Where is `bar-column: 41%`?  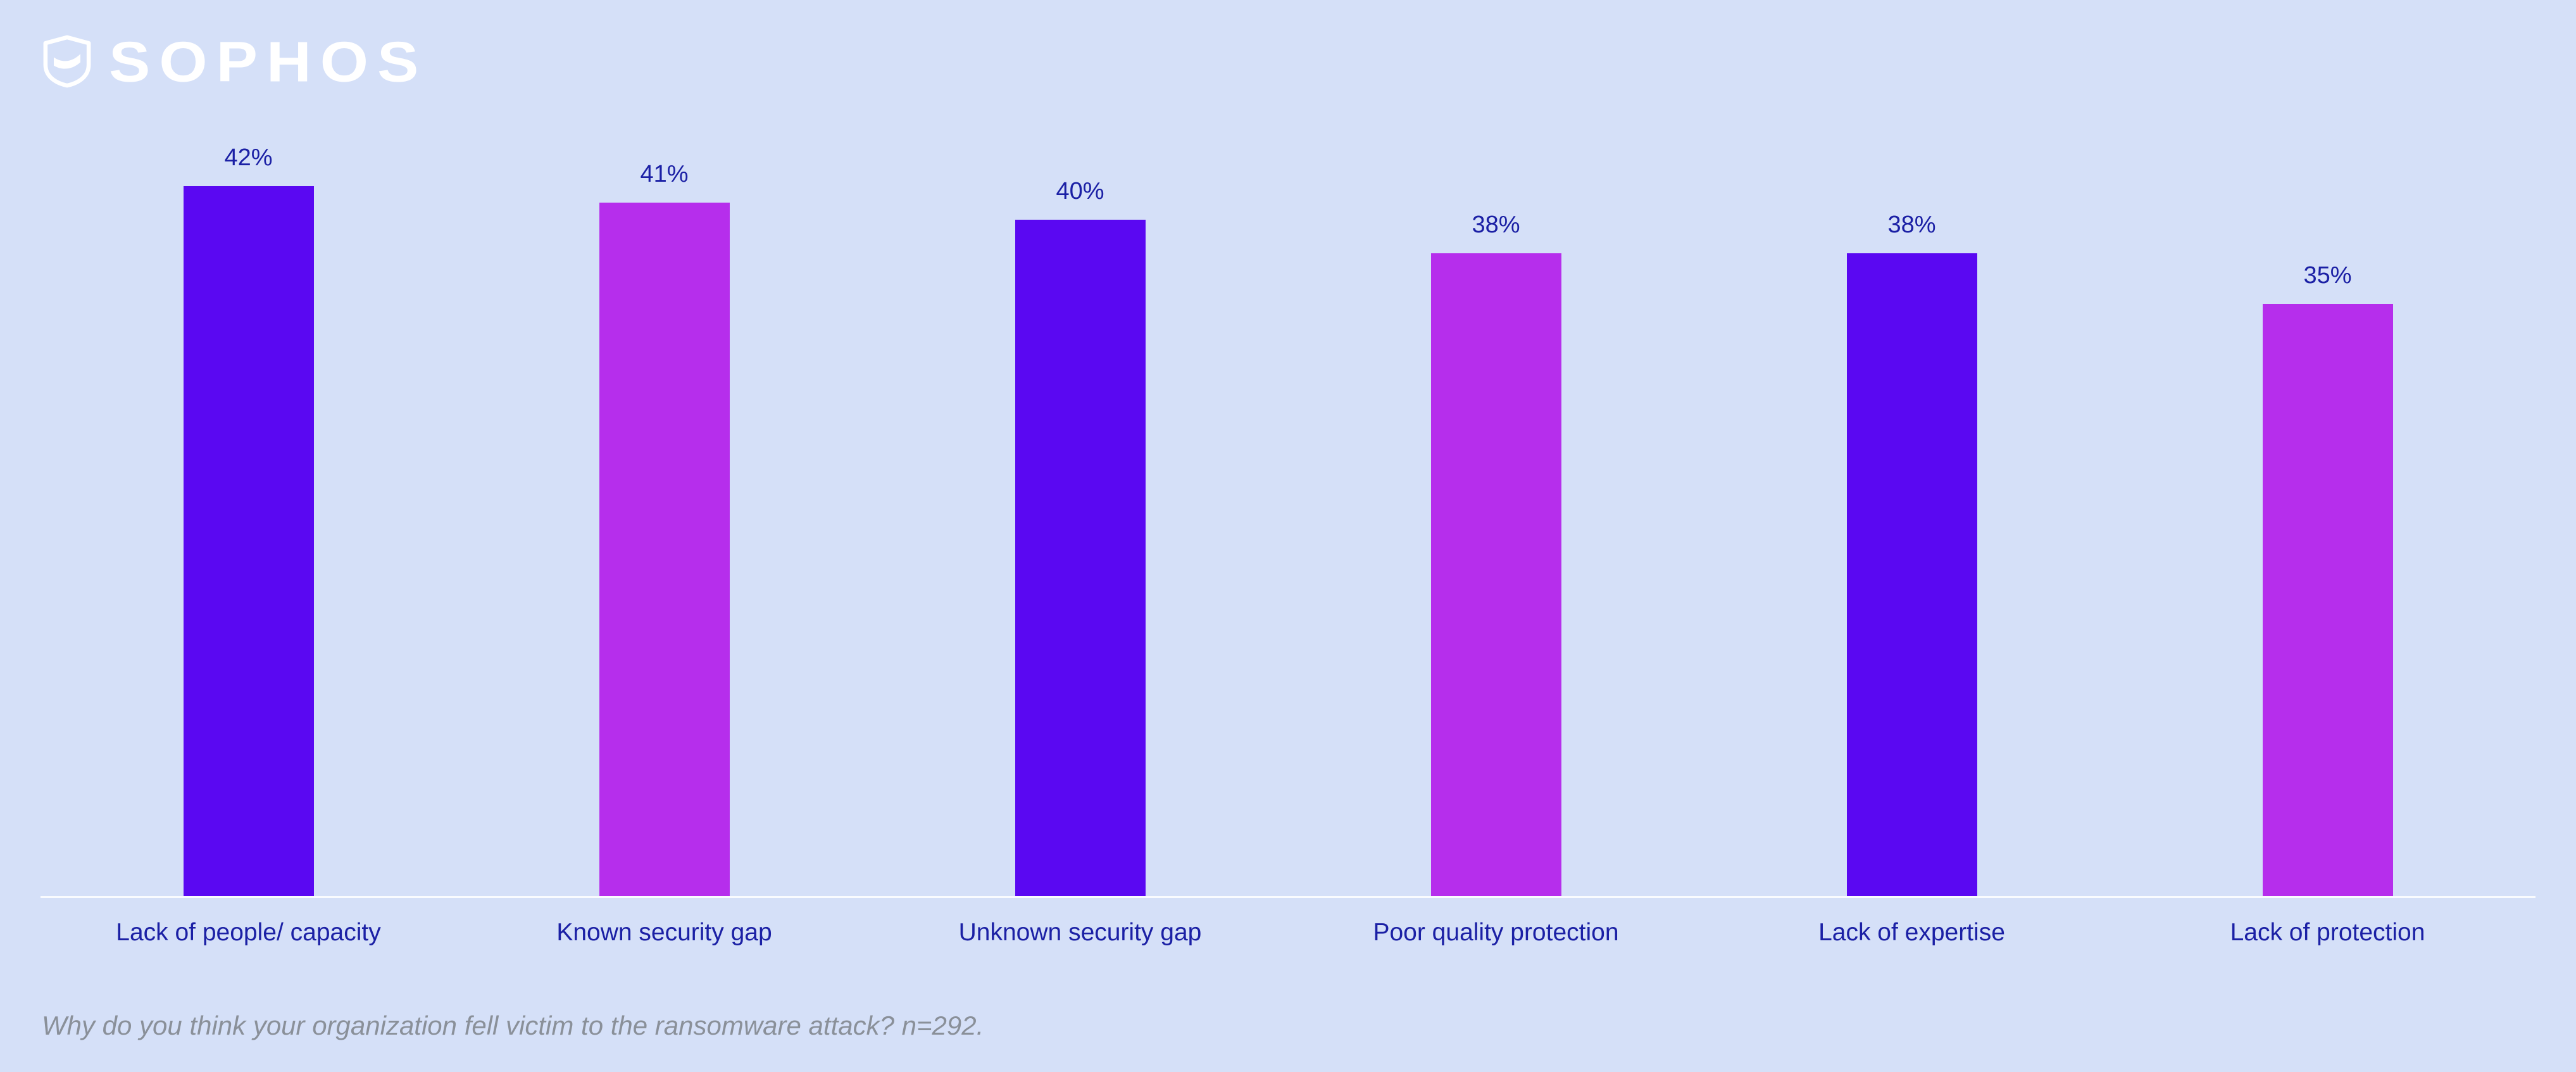 bar-column: 41% is located at coordinates (664, 529).